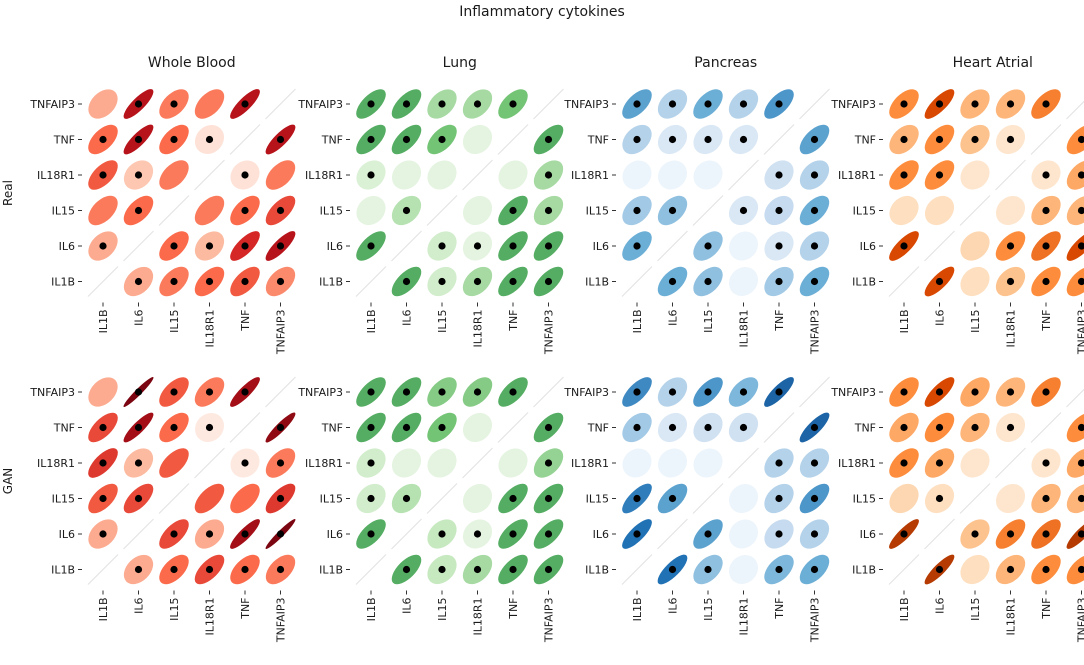 The width and height of the screenshot is (1084, 665). I want to click on col-title-heart-atrial: Heart Atrial, so click(993, 63).